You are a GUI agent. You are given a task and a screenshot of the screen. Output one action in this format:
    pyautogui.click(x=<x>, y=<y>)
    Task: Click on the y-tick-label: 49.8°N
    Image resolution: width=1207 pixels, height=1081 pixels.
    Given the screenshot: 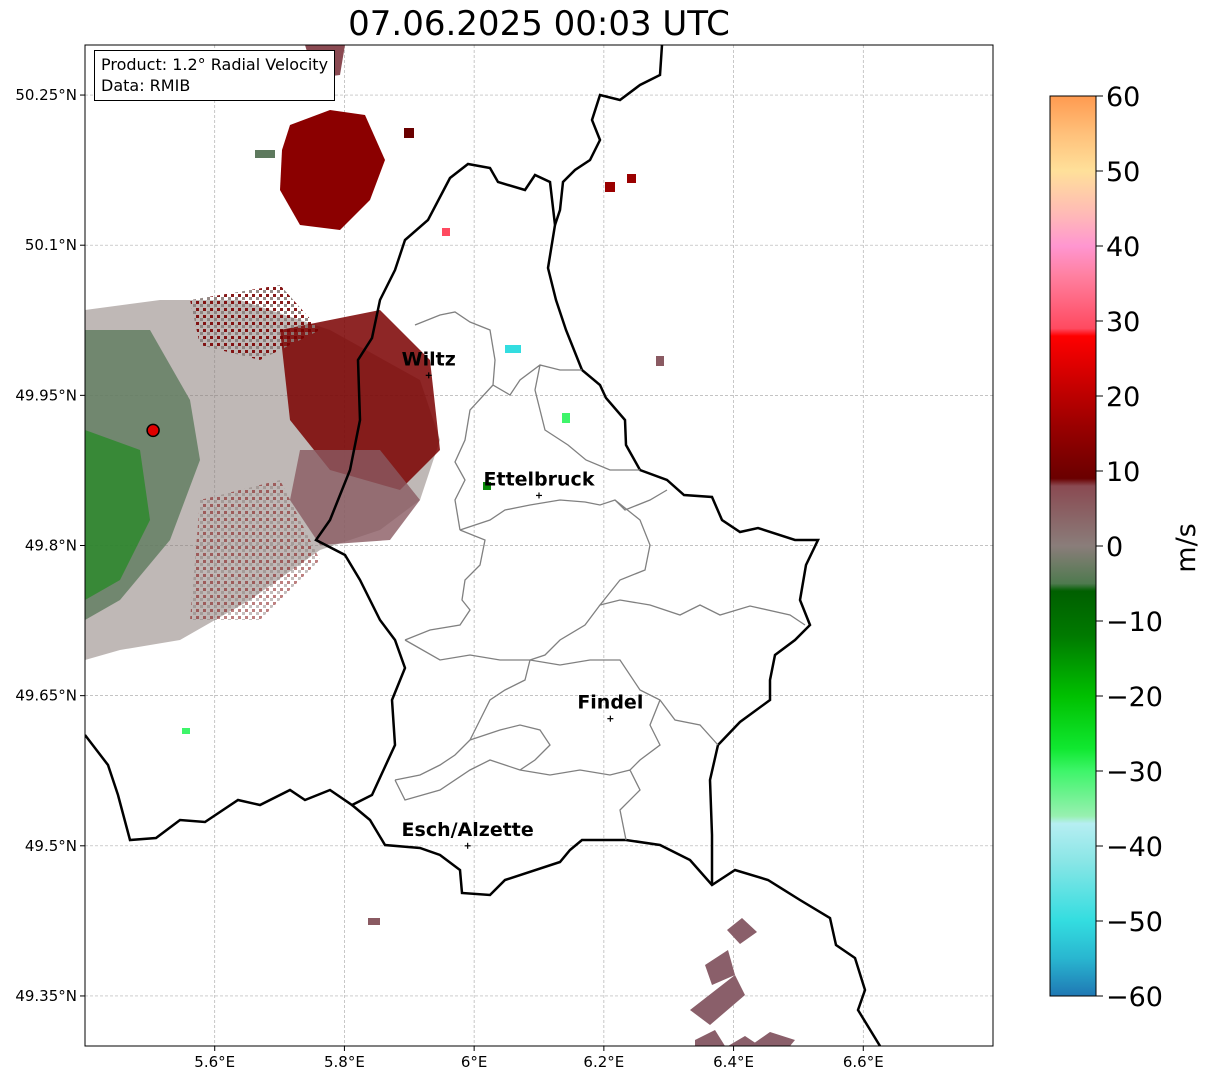 What is the action you would take?
    pyautogui.click(x=51, y=546)
    